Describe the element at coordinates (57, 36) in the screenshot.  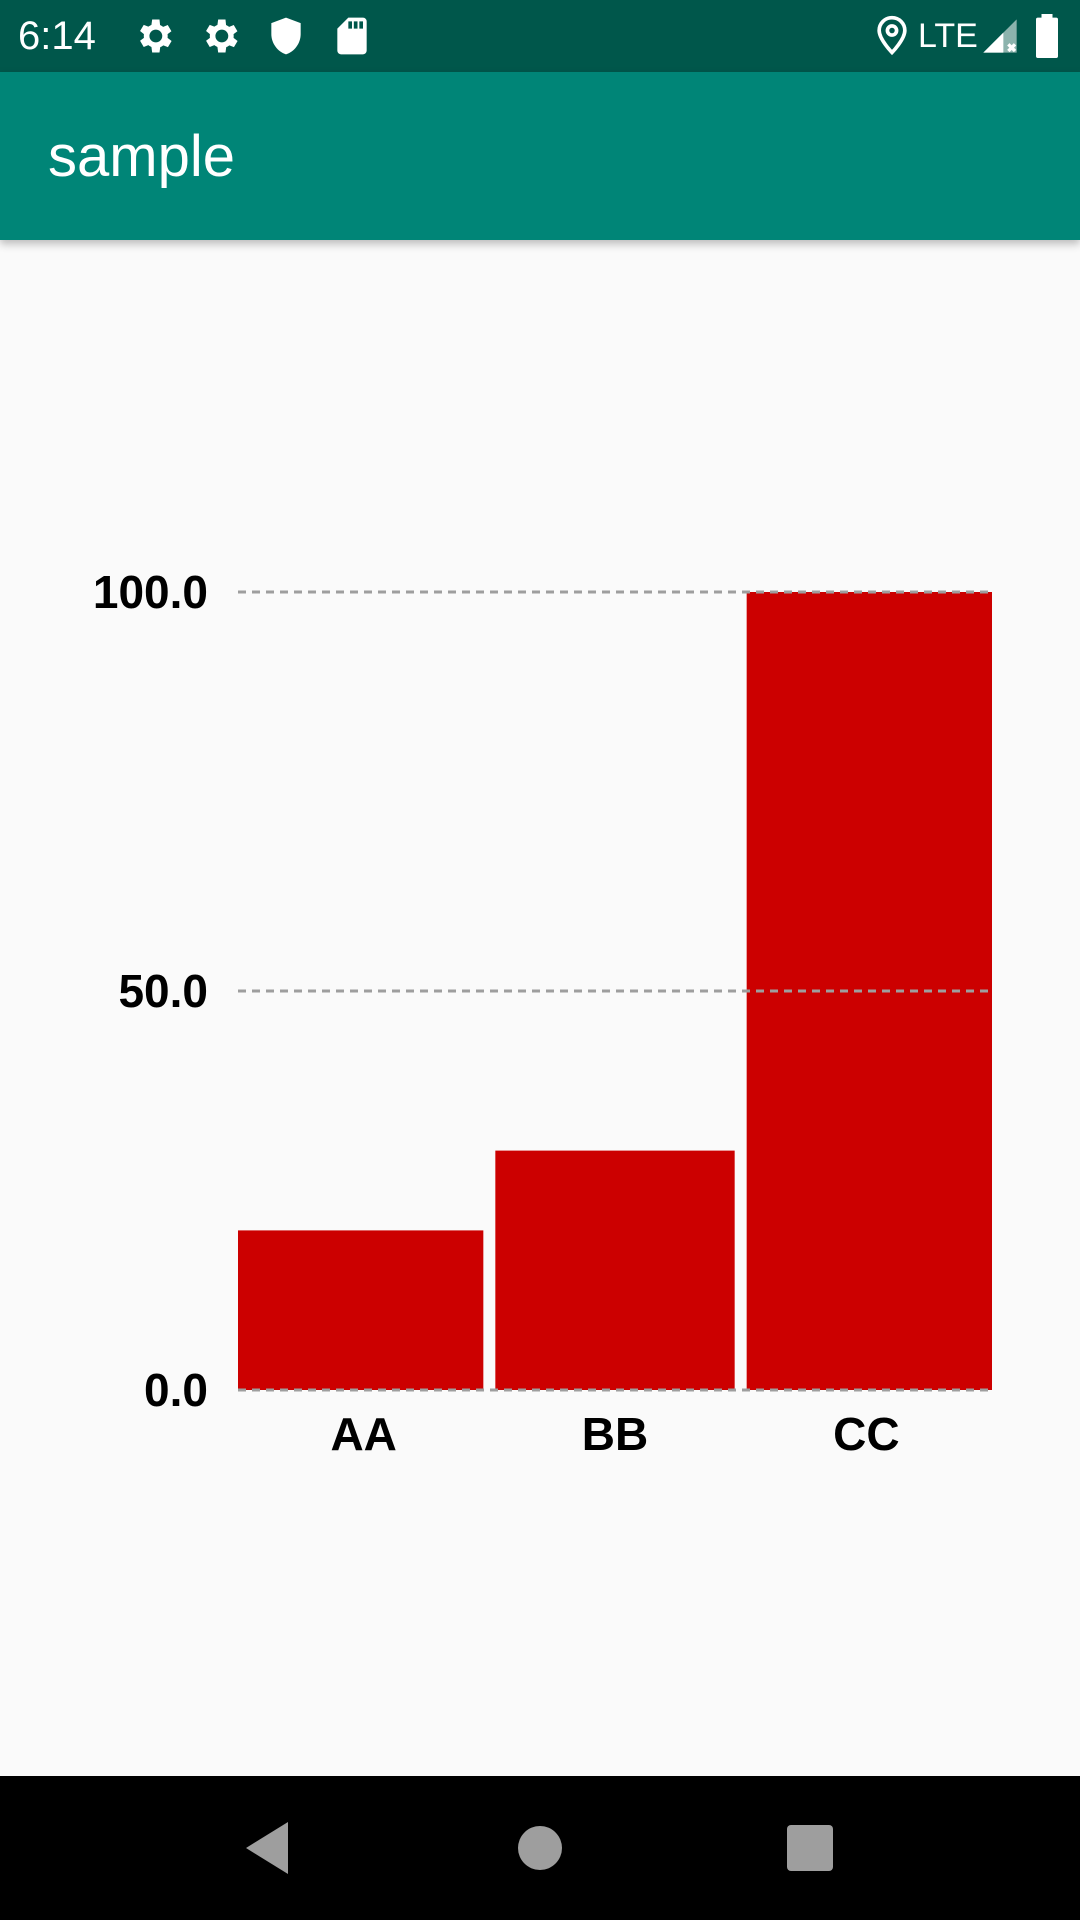
I see `status-time: 6:14` at that location.